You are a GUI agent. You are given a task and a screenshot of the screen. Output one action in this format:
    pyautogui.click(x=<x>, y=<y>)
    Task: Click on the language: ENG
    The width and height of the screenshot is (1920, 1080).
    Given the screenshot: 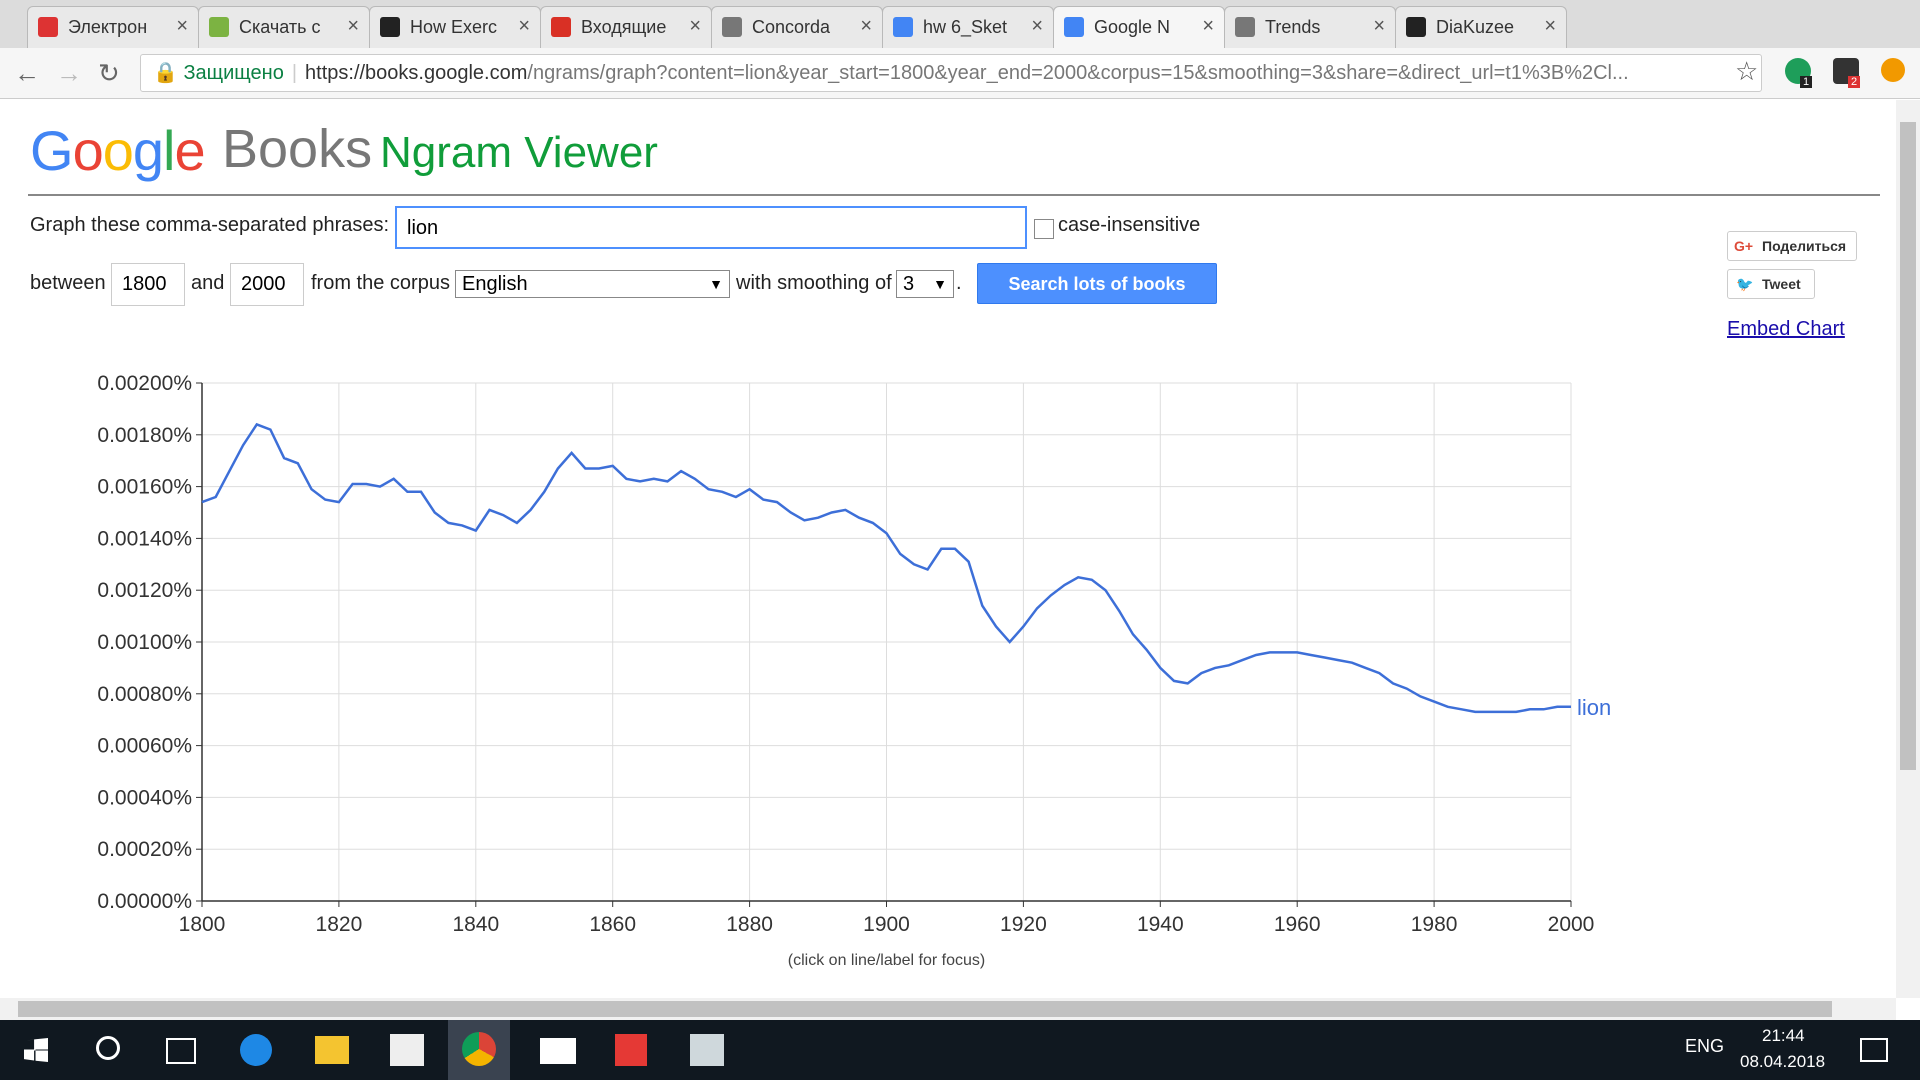 What is the action you would take?
    pyautogui.click(x=1705, y=1046)
    